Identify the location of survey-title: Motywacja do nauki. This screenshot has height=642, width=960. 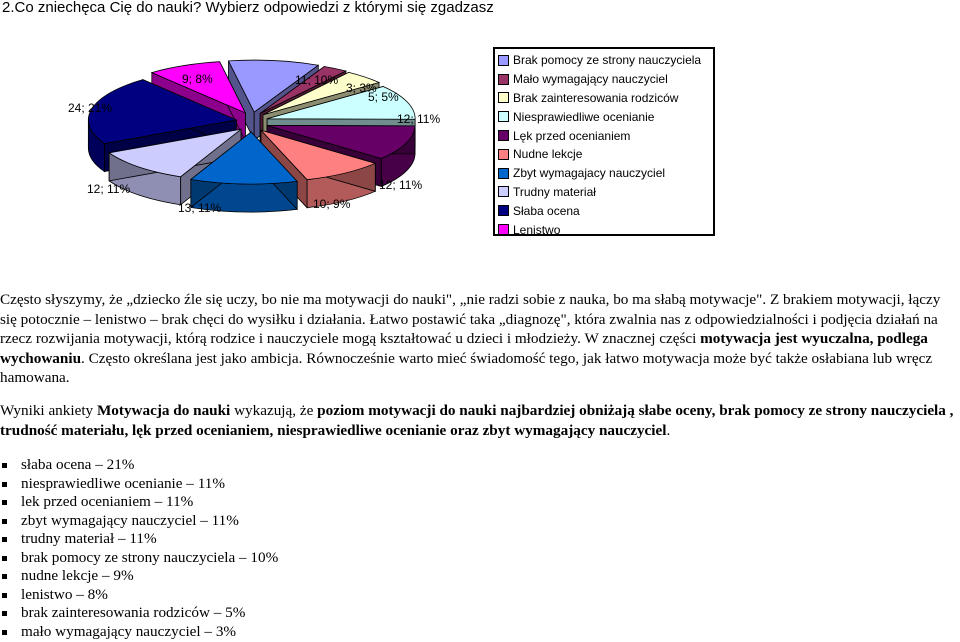
(163, 410).